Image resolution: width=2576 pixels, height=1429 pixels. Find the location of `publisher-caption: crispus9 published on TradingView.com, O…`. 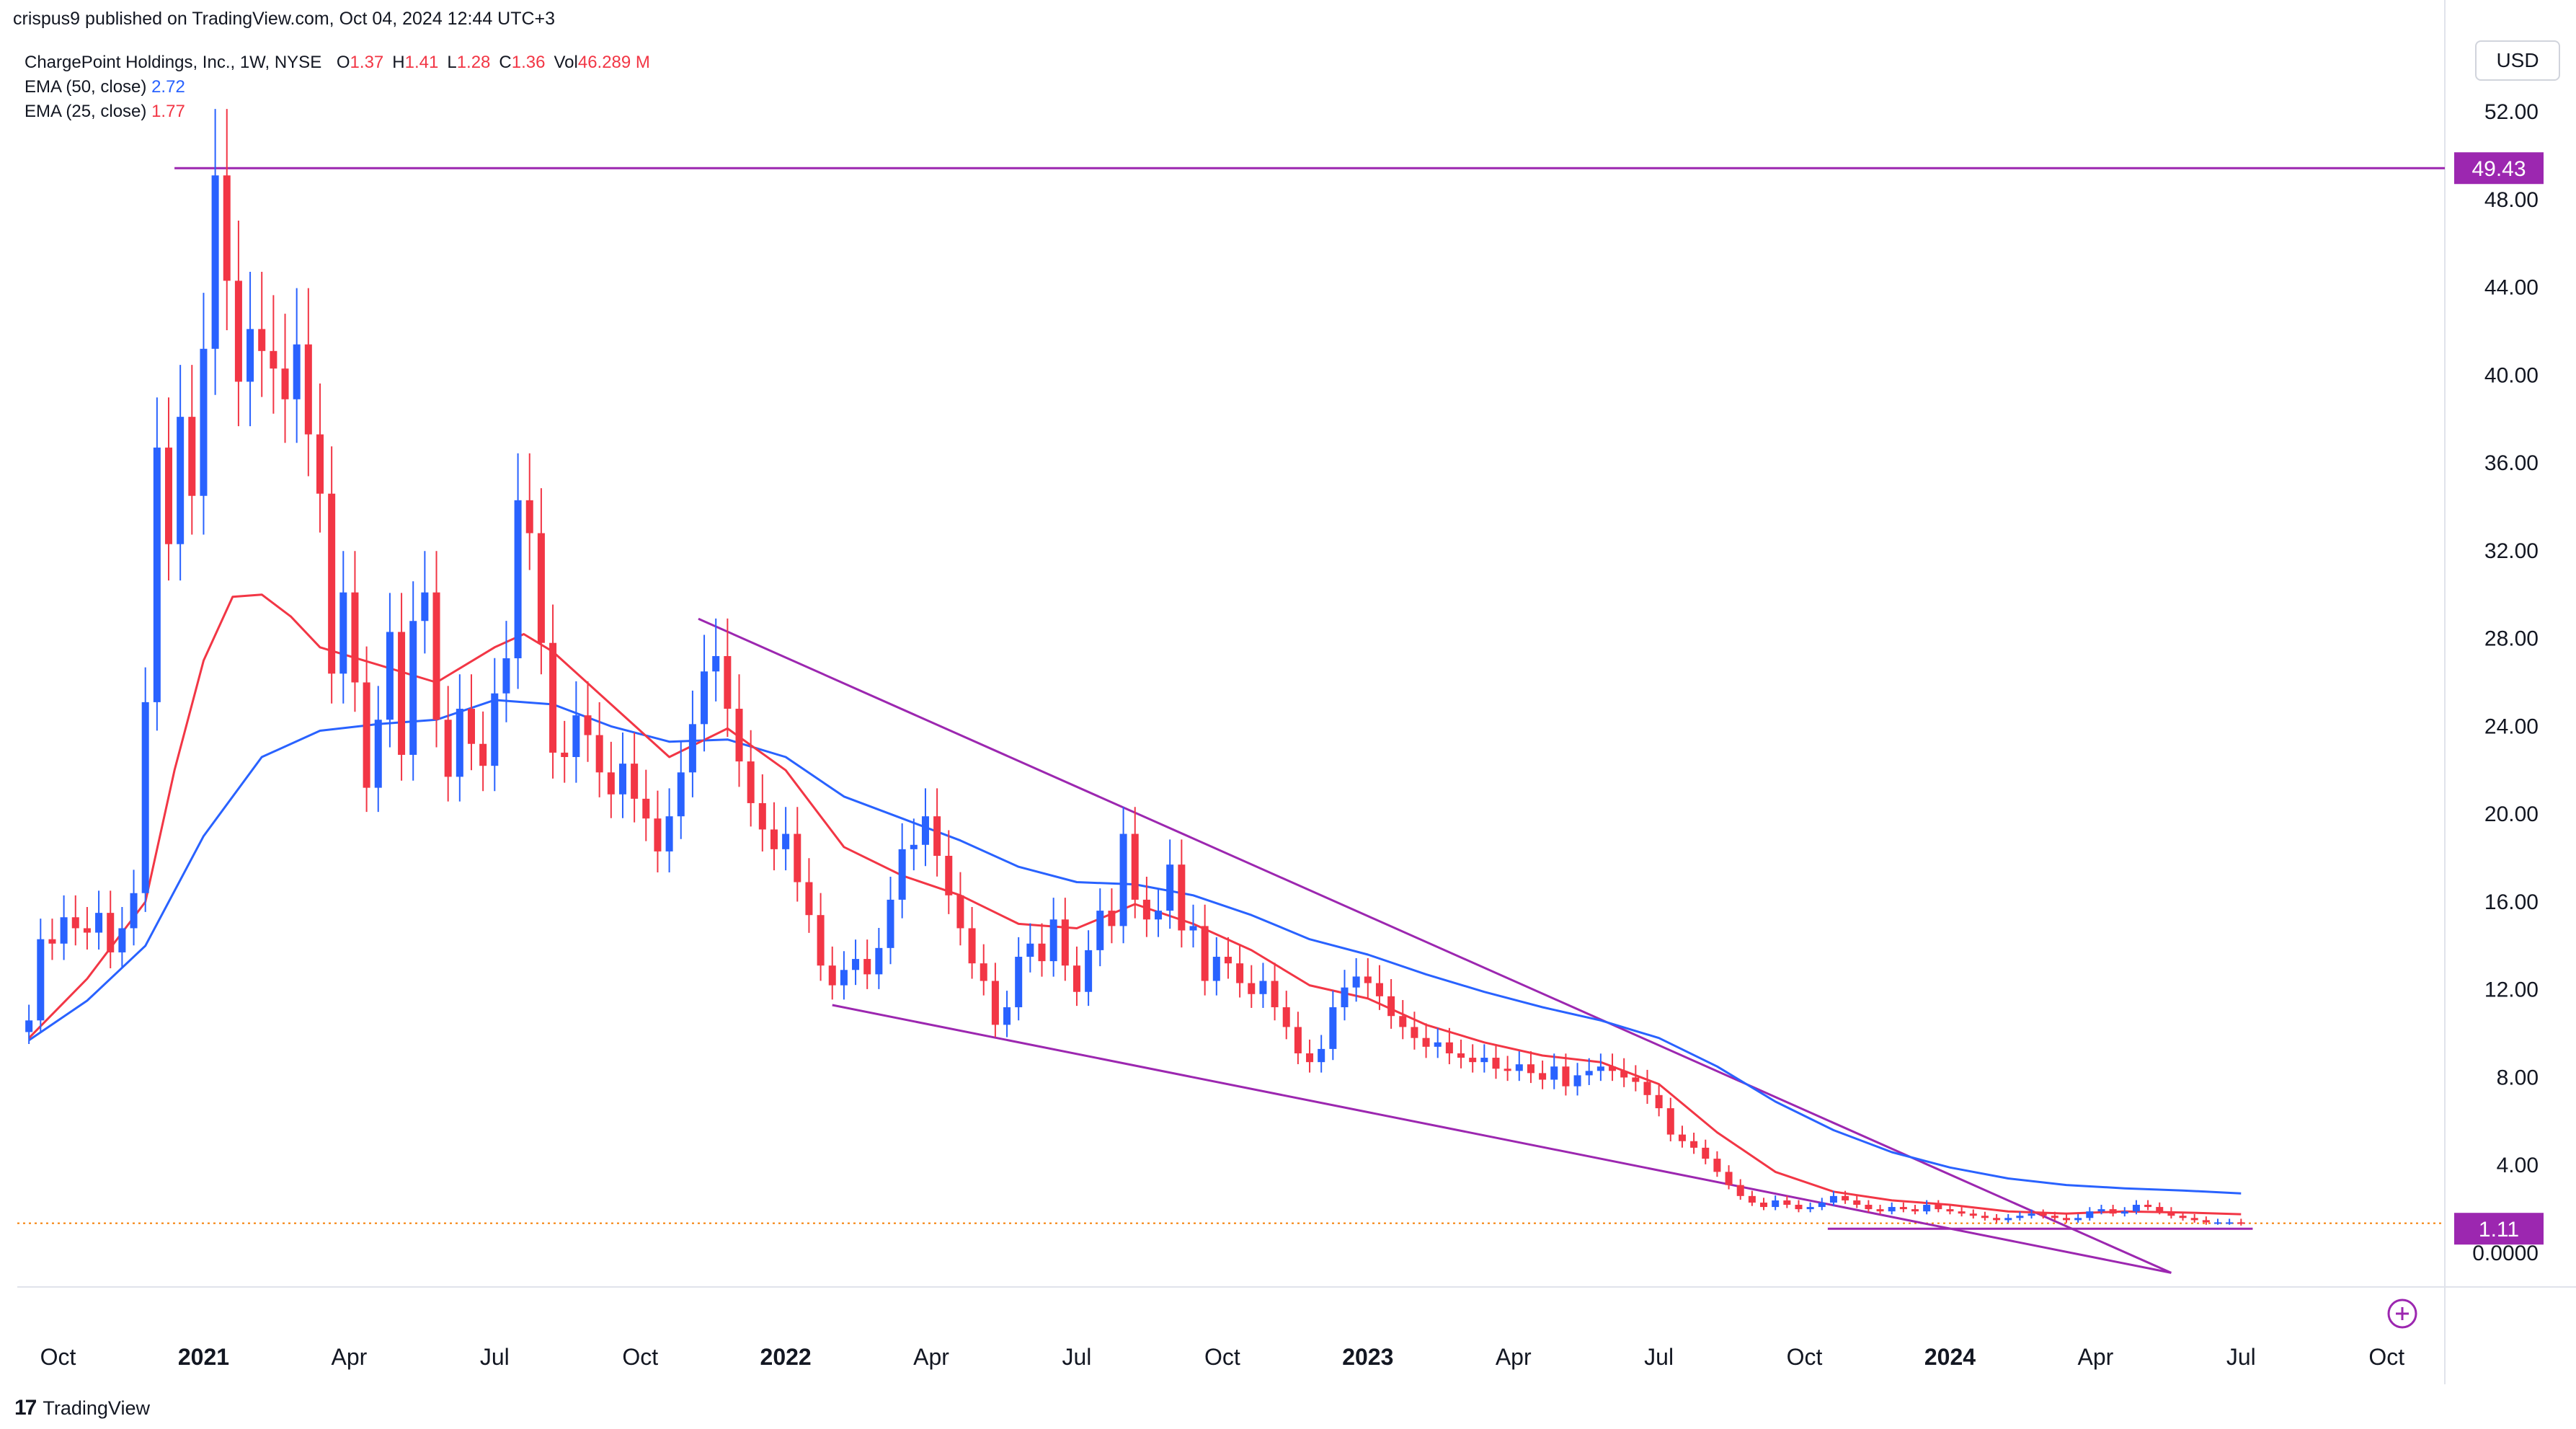

publisher-caption: crispus9 published on TradingView.com, O… is located at coordinates (284, 19).